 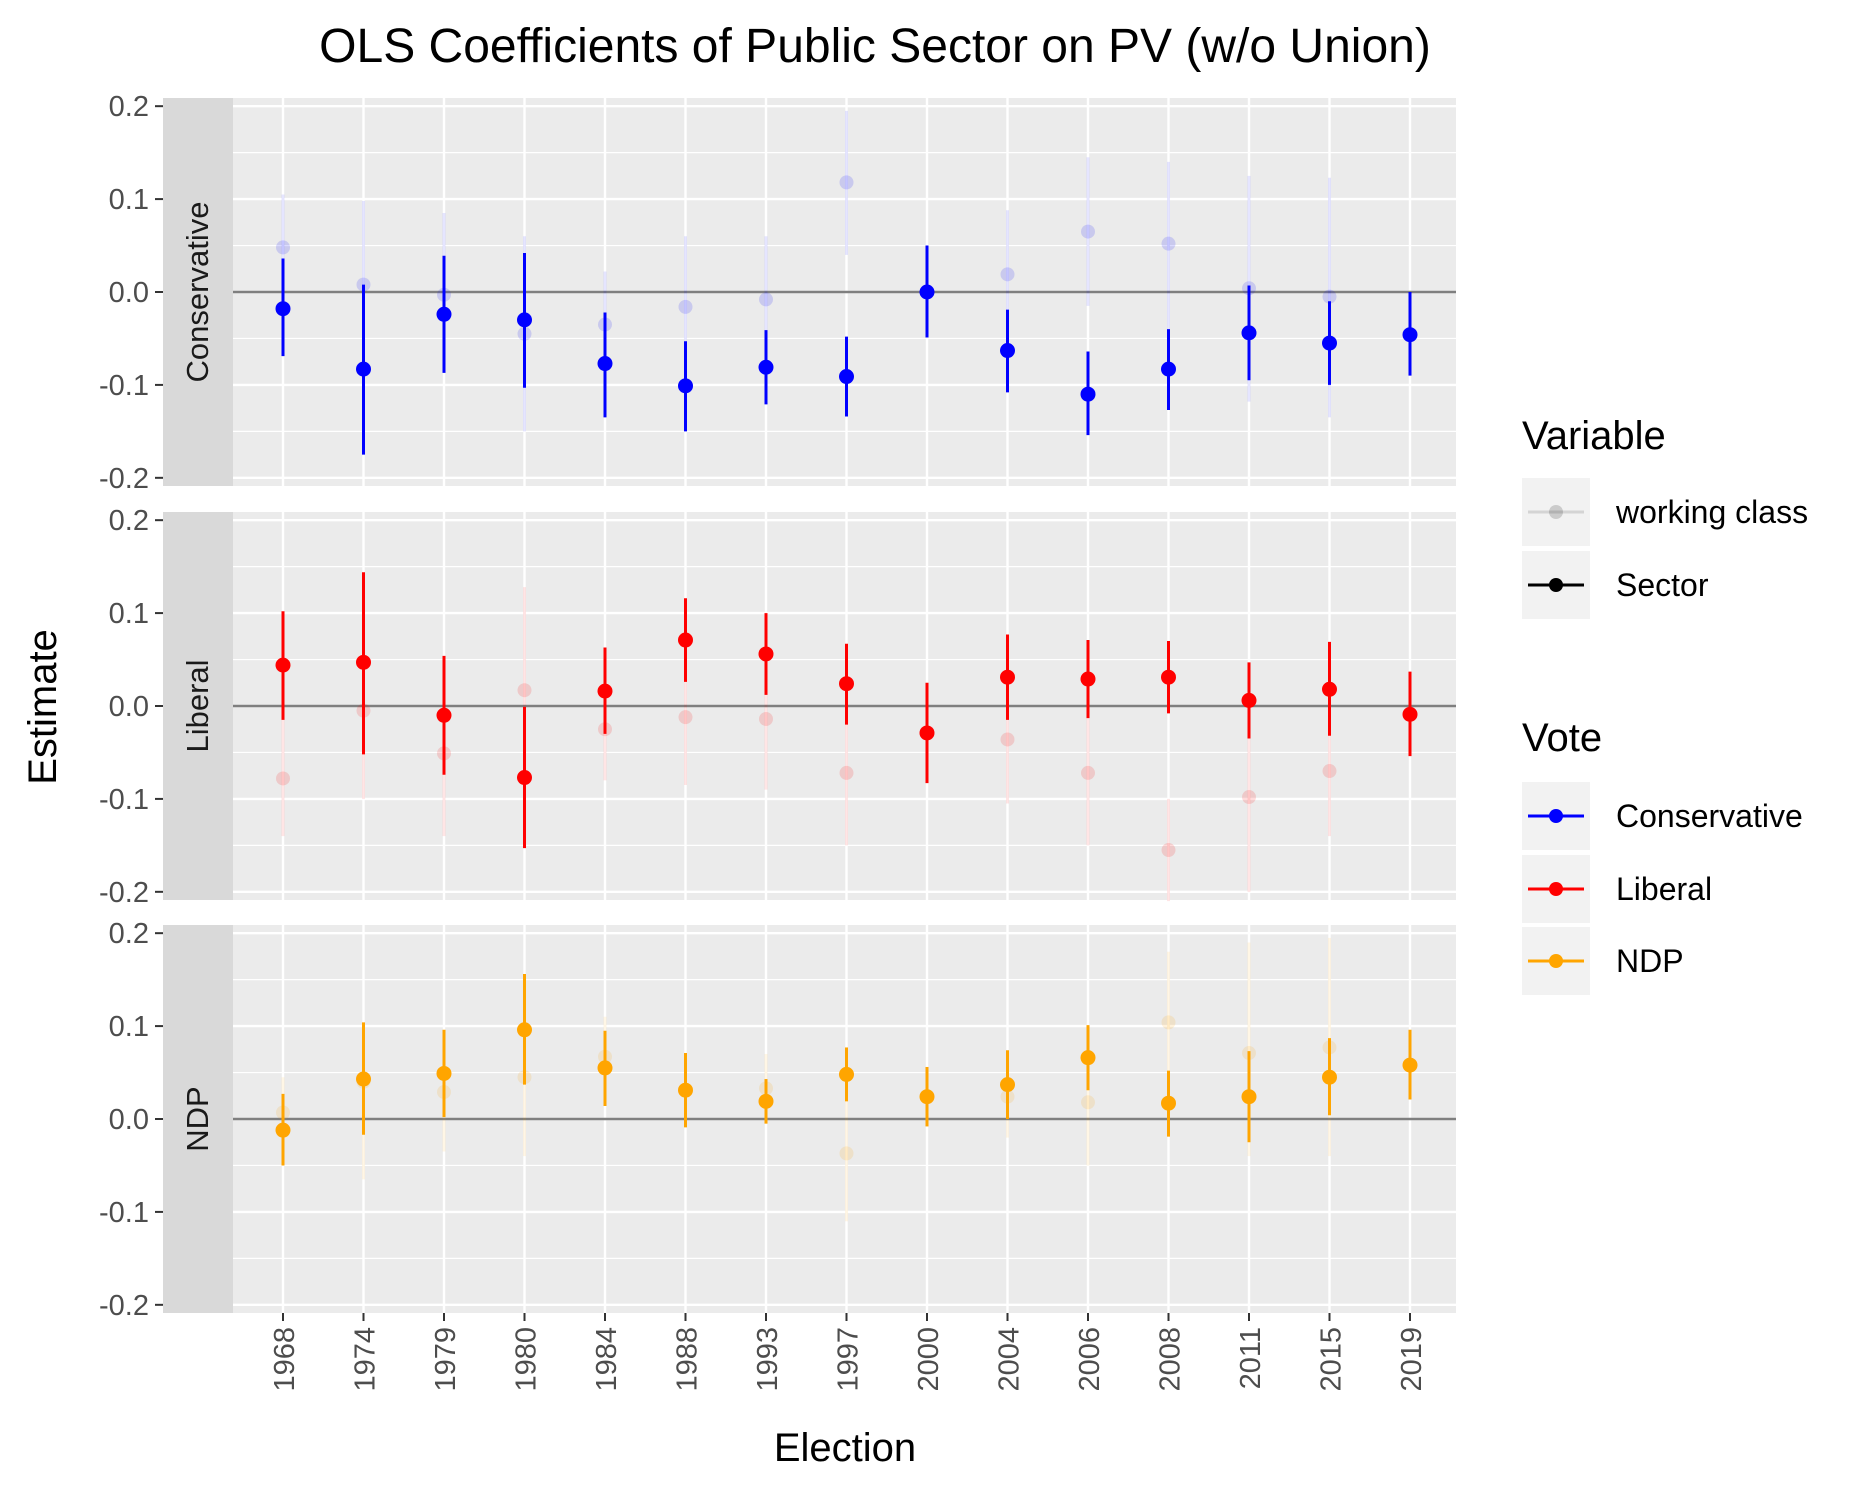 What do you see at coordinates (1594, 436) in the screenshot?
I see `legend-title-variable: Variable` at bounding box center [1594, 436].